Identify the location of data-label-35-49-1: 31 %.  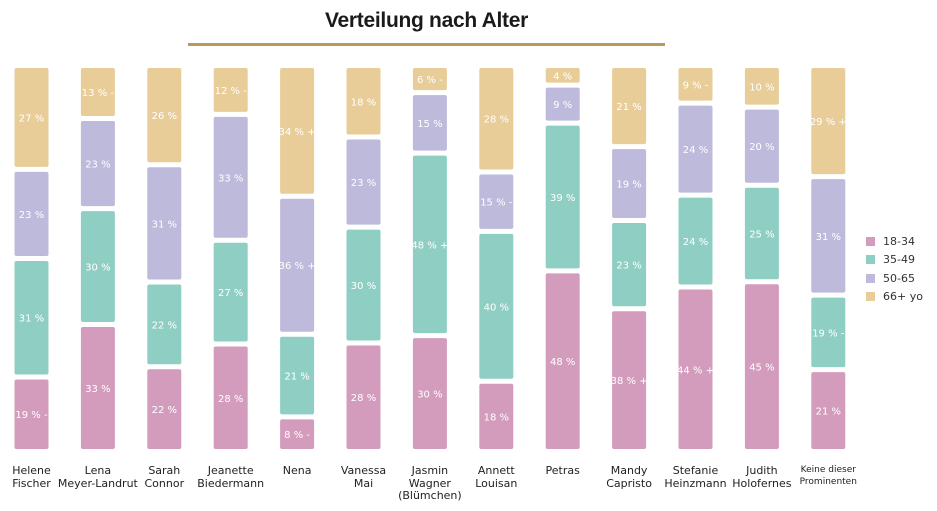
(31, 319).